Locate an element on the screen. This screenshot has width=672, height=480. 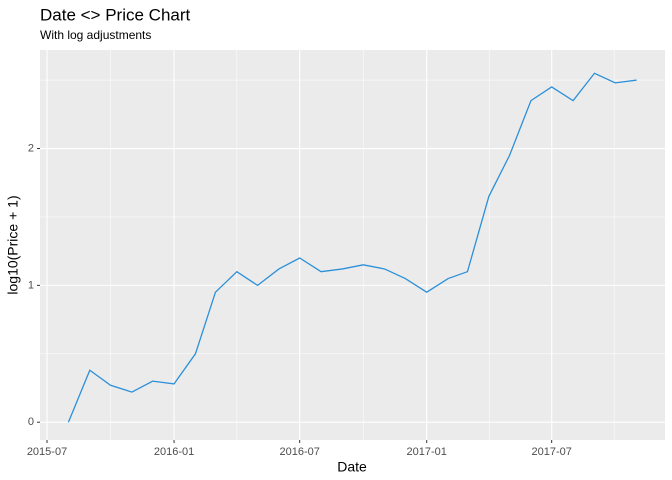
y-tick-label: 1 is located at coordinates (31, 285).